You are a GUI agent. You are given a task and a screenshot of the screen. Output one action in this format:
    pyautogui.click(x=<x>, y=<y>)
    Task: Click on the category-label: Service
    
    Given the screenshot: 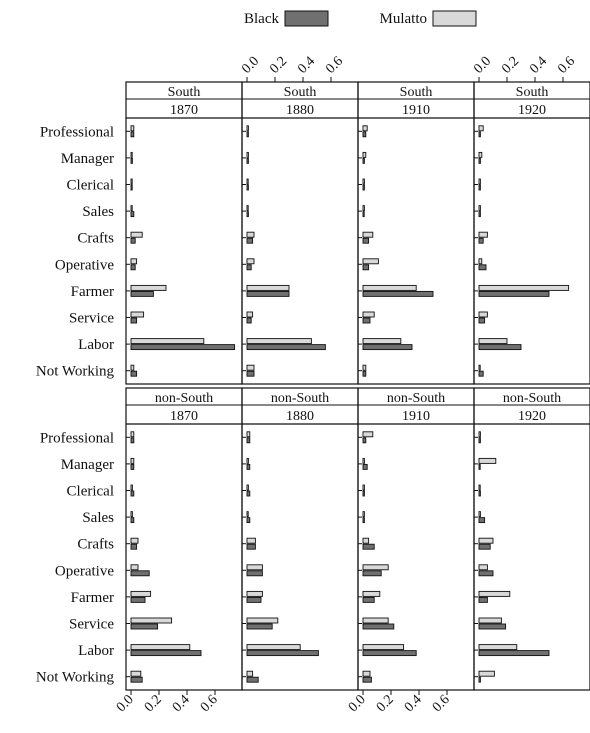 What is the action you would take?
    pyautogui.click(x=91, y=625)
    